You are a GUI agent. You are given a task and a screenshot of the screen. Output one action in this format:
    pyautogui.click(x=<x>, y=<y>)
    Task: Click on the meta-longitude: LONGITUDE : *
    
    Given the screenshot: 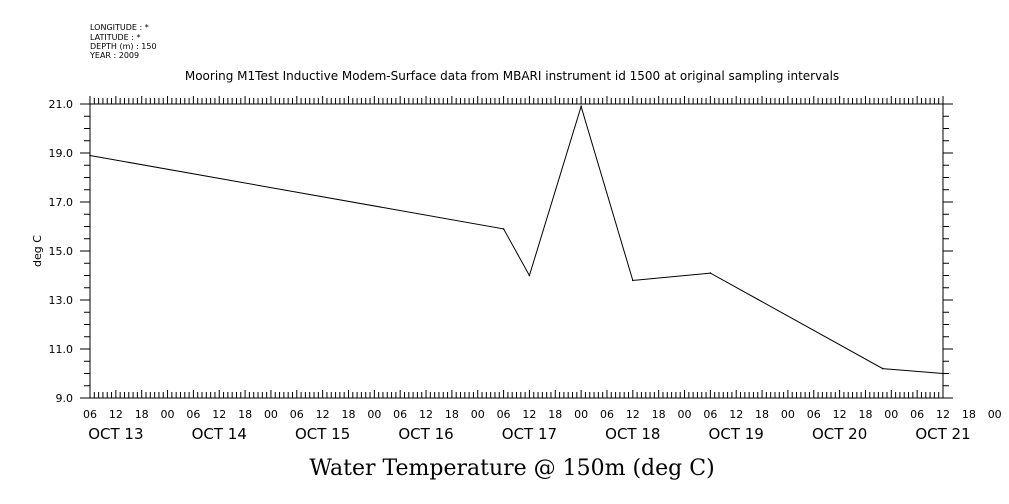 What is the action you would take?
    pyautogui.click(x=119, y=27)
    